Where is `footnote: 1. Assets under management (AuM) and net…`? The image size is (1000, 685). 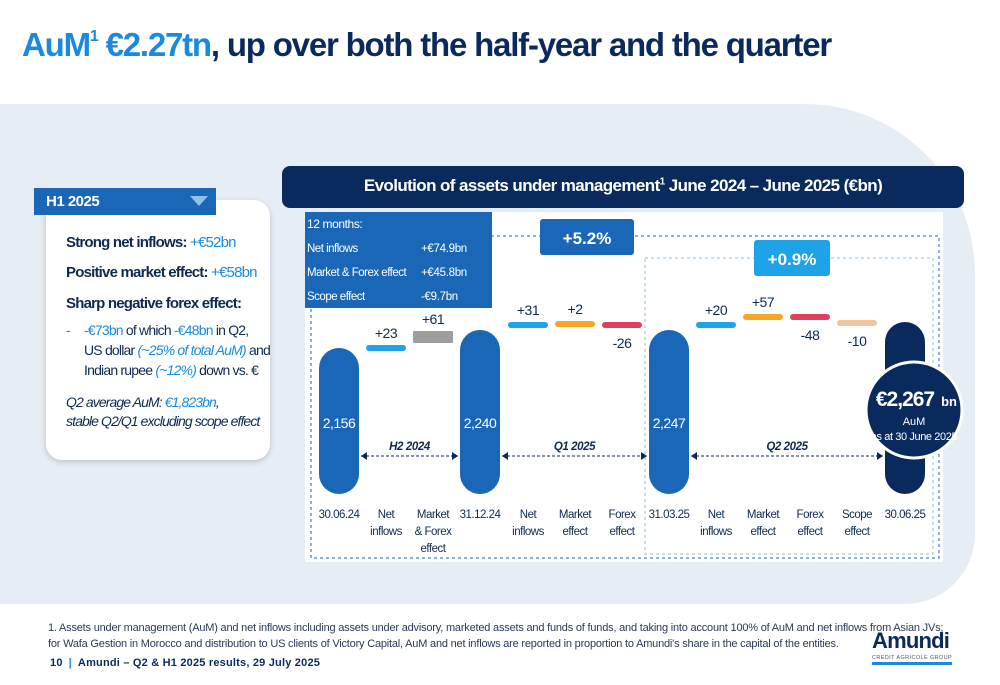
footnote: 1. Assets under management (AuM) and net… is located at coordinates (496, 636).